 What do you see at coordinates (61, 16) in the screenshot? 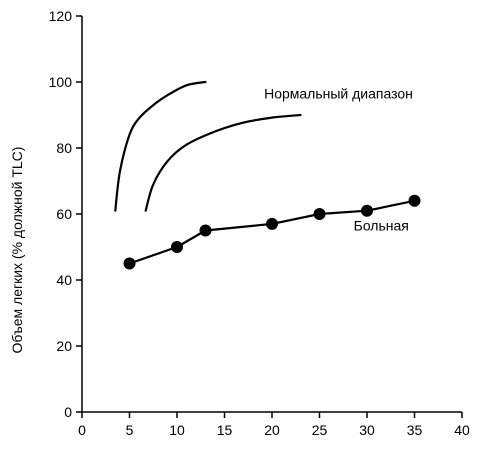
I see `y-tick-label: 120` at bounding box center [61, 16].